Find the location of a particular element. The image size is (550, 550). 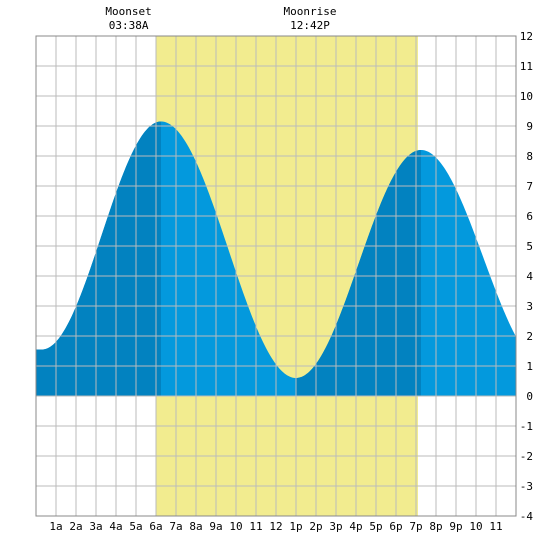

y-tick-label: 3 is located at coordinates (529, 306).